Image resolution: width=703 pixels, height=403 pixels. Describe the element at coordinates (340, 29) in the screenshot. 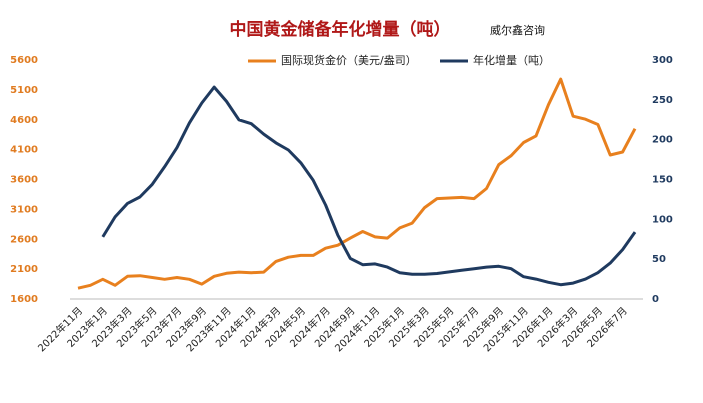

I see `chart-title: 中国黄金储备年化增量（吨）` at that location.